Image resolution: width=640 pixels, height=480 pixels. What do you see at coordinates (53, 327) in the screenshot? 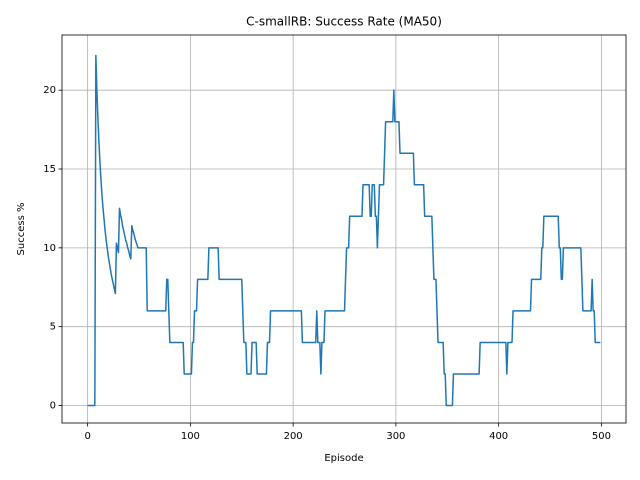
I see `y-tick-label: 5` at bounding box center [53, 327].